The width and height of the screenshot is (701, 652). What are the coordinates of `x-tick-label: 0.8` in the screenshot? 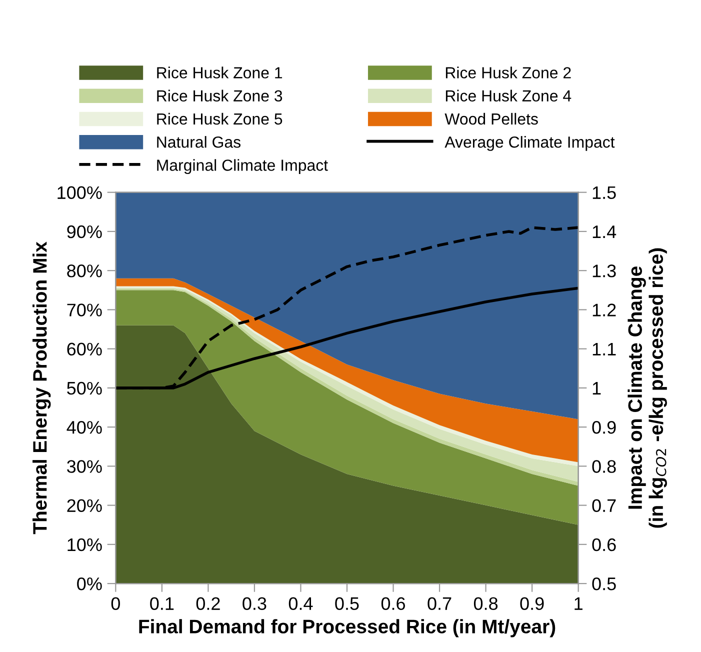 It's located at (486, 603).